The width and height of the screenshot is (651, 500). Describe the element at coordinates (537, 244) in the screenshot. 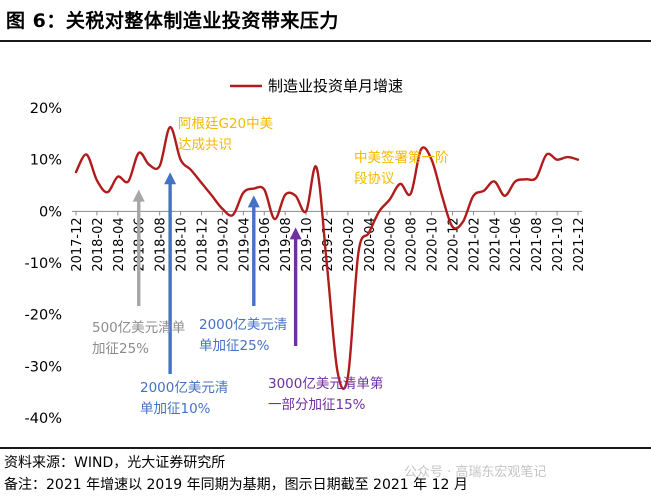

I see `x-tick-label: 2021-08` at that location.